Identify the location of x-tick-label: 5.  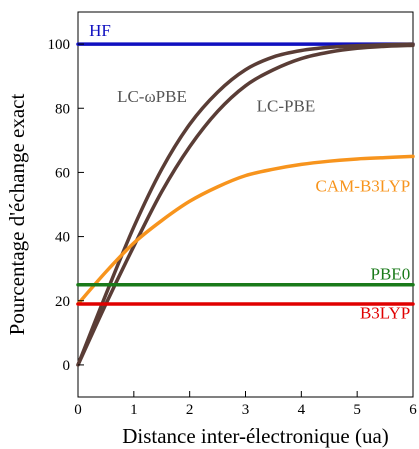
(357, 410).